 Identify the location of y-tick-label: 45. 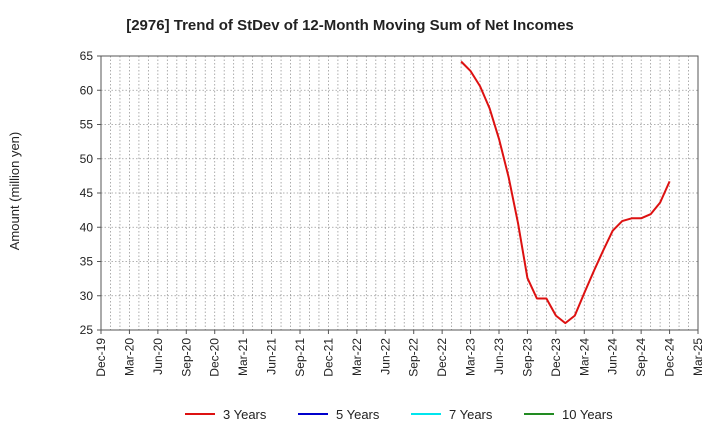
(87, 193).